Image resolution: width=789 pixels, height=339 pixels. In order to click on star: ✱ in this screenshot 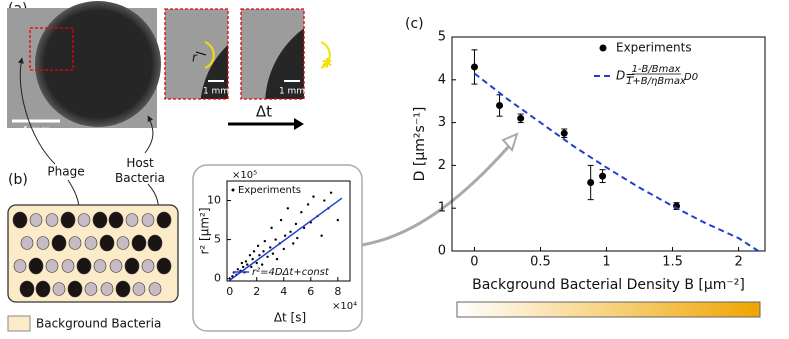, I will do `click(327, 64)`.